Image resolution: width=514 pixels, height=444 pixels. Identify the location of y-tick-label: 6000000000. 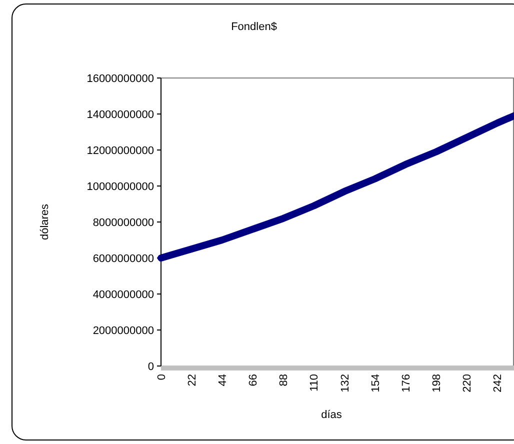
(123, 258).